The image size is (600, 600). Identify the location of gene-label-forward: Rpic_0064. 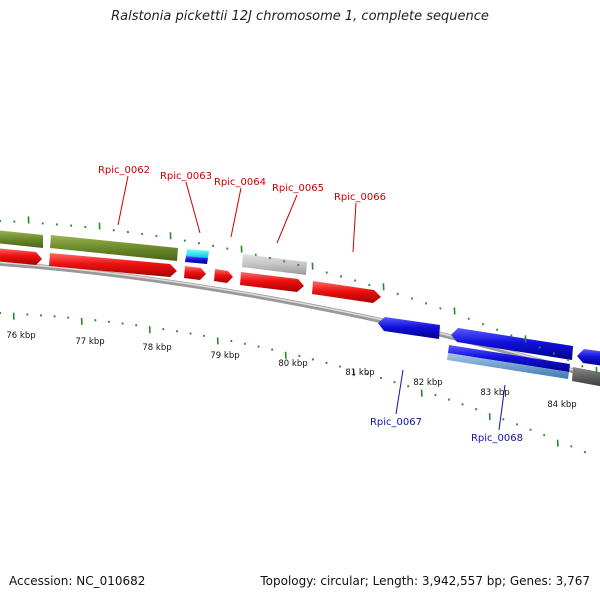
(240, 182).